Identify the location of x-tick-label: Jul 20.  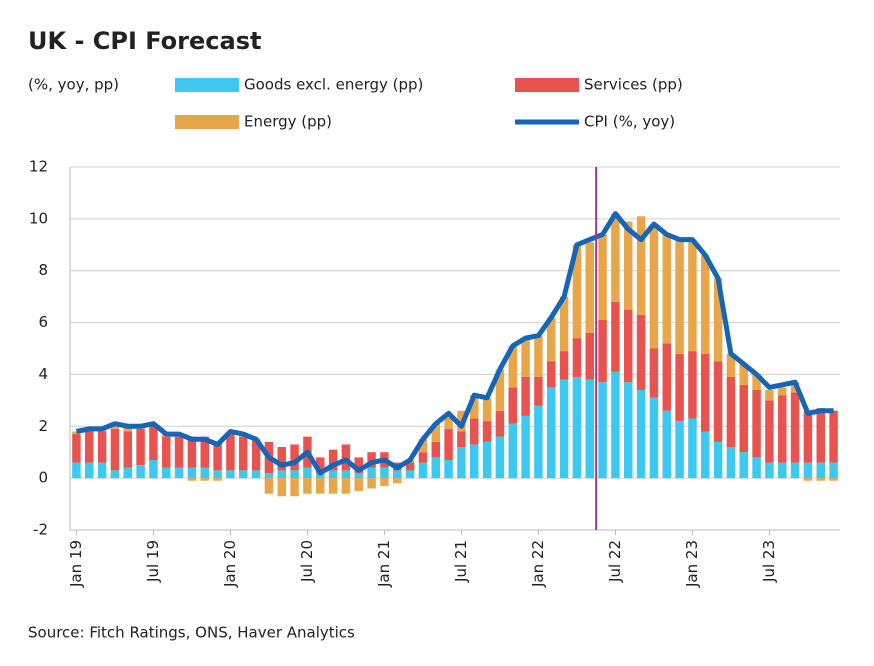
(307, 561).